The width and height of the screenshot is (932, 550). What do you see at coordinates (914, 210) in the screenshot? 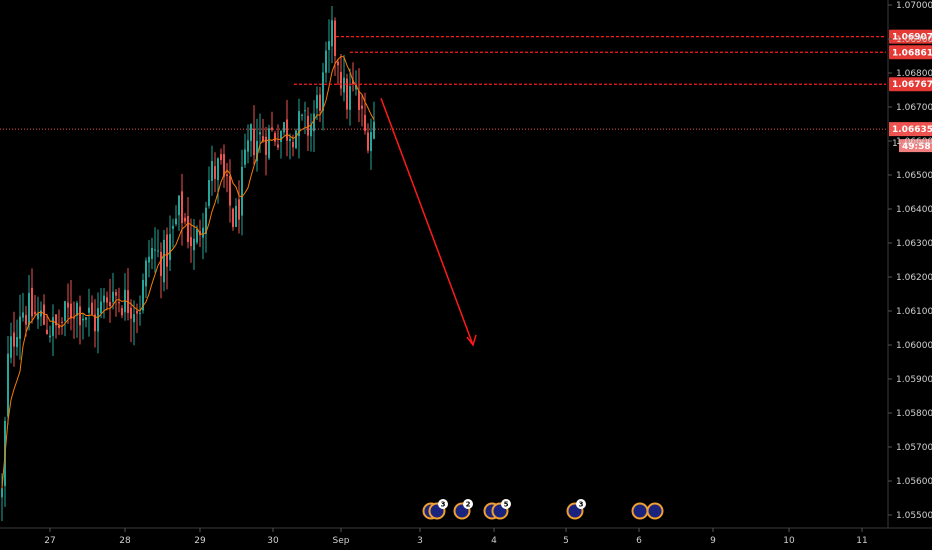
I see `price-tick-label: 1.06400` at bounding box center [914, 210].